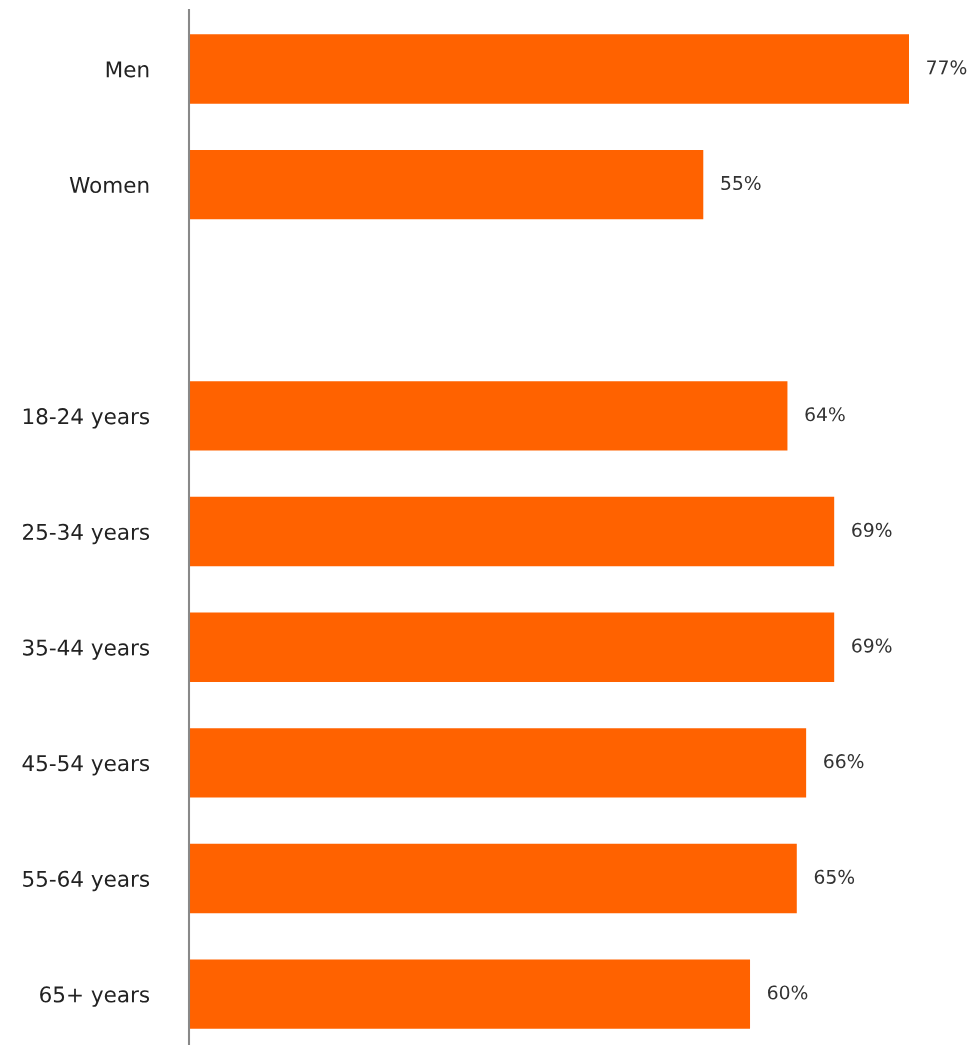 Image resolution: width=980 pixels, height=1045 pixels. What do you see at coordinates (86, 881) in the screenshot?
I see `y-tick-label: 55-64 years` at bounding box center [86, 881].